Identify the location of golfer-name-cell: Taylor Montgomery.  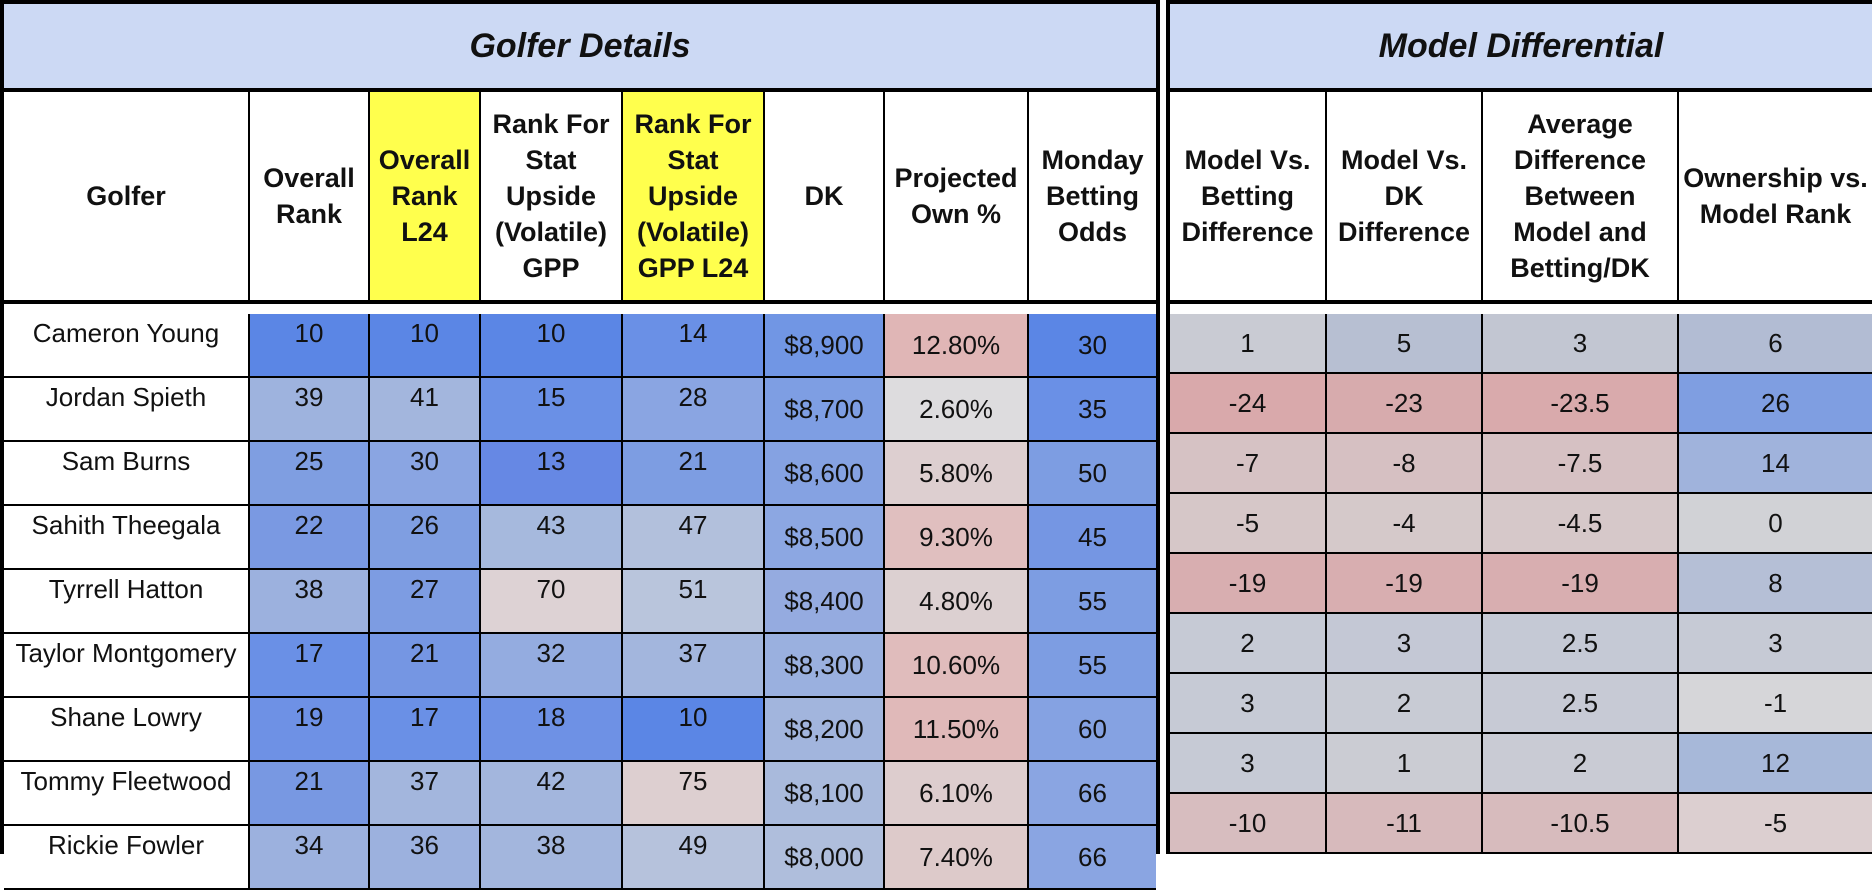
(127, 665).